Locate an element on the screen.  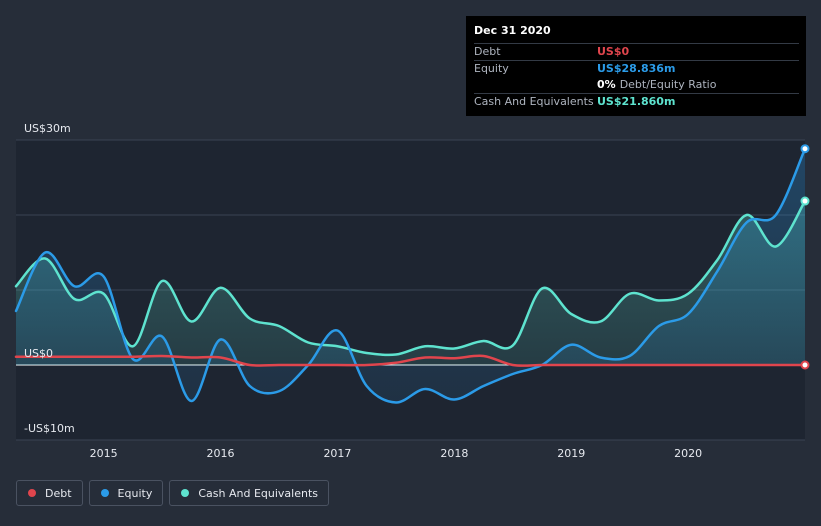
x-tick-label: 2018 is located at coordinates (454, 453).